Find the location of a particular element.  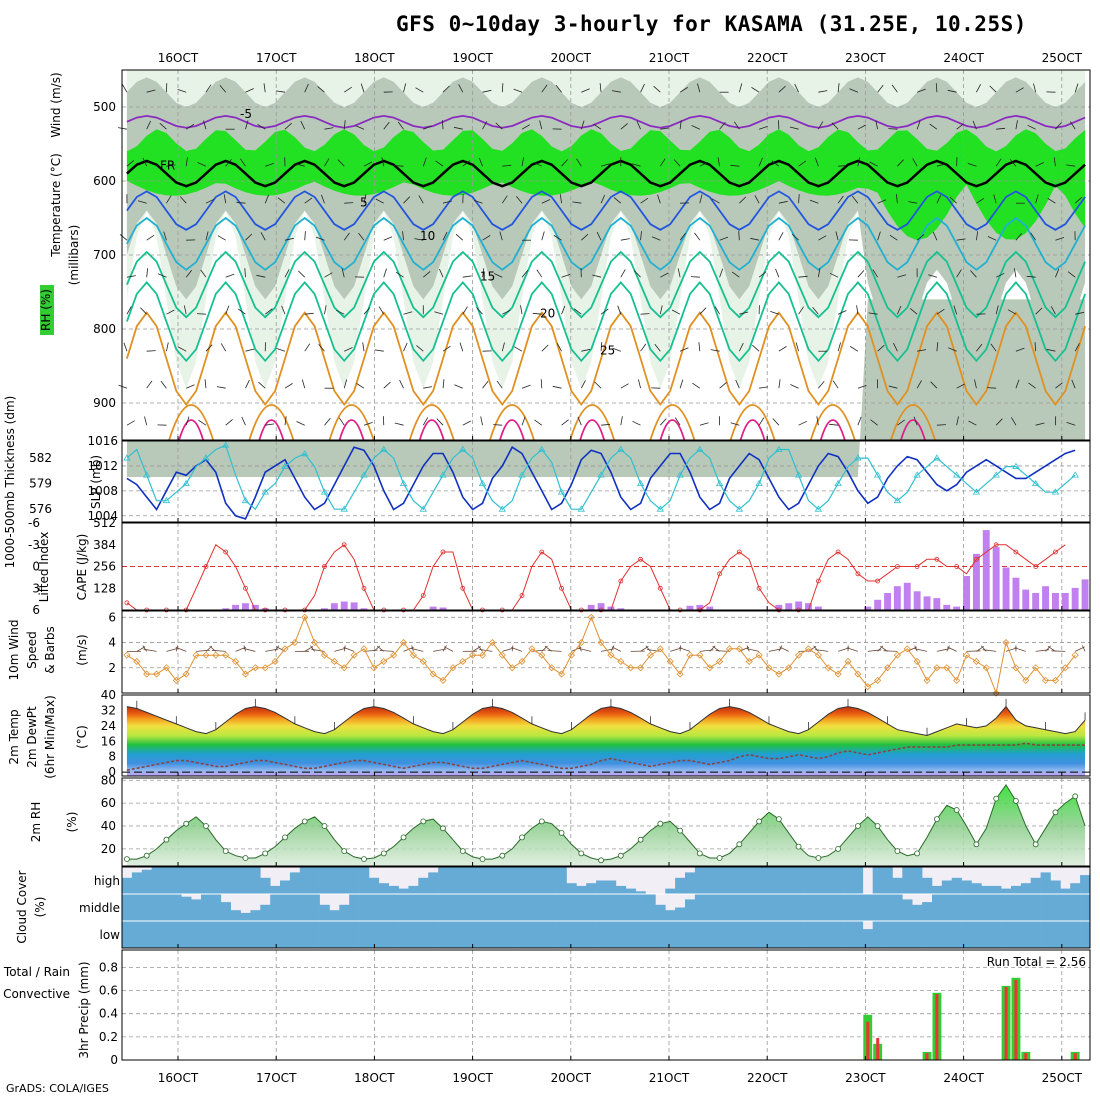

temp-units-label: (°C) is located at coordinates (82, 737).